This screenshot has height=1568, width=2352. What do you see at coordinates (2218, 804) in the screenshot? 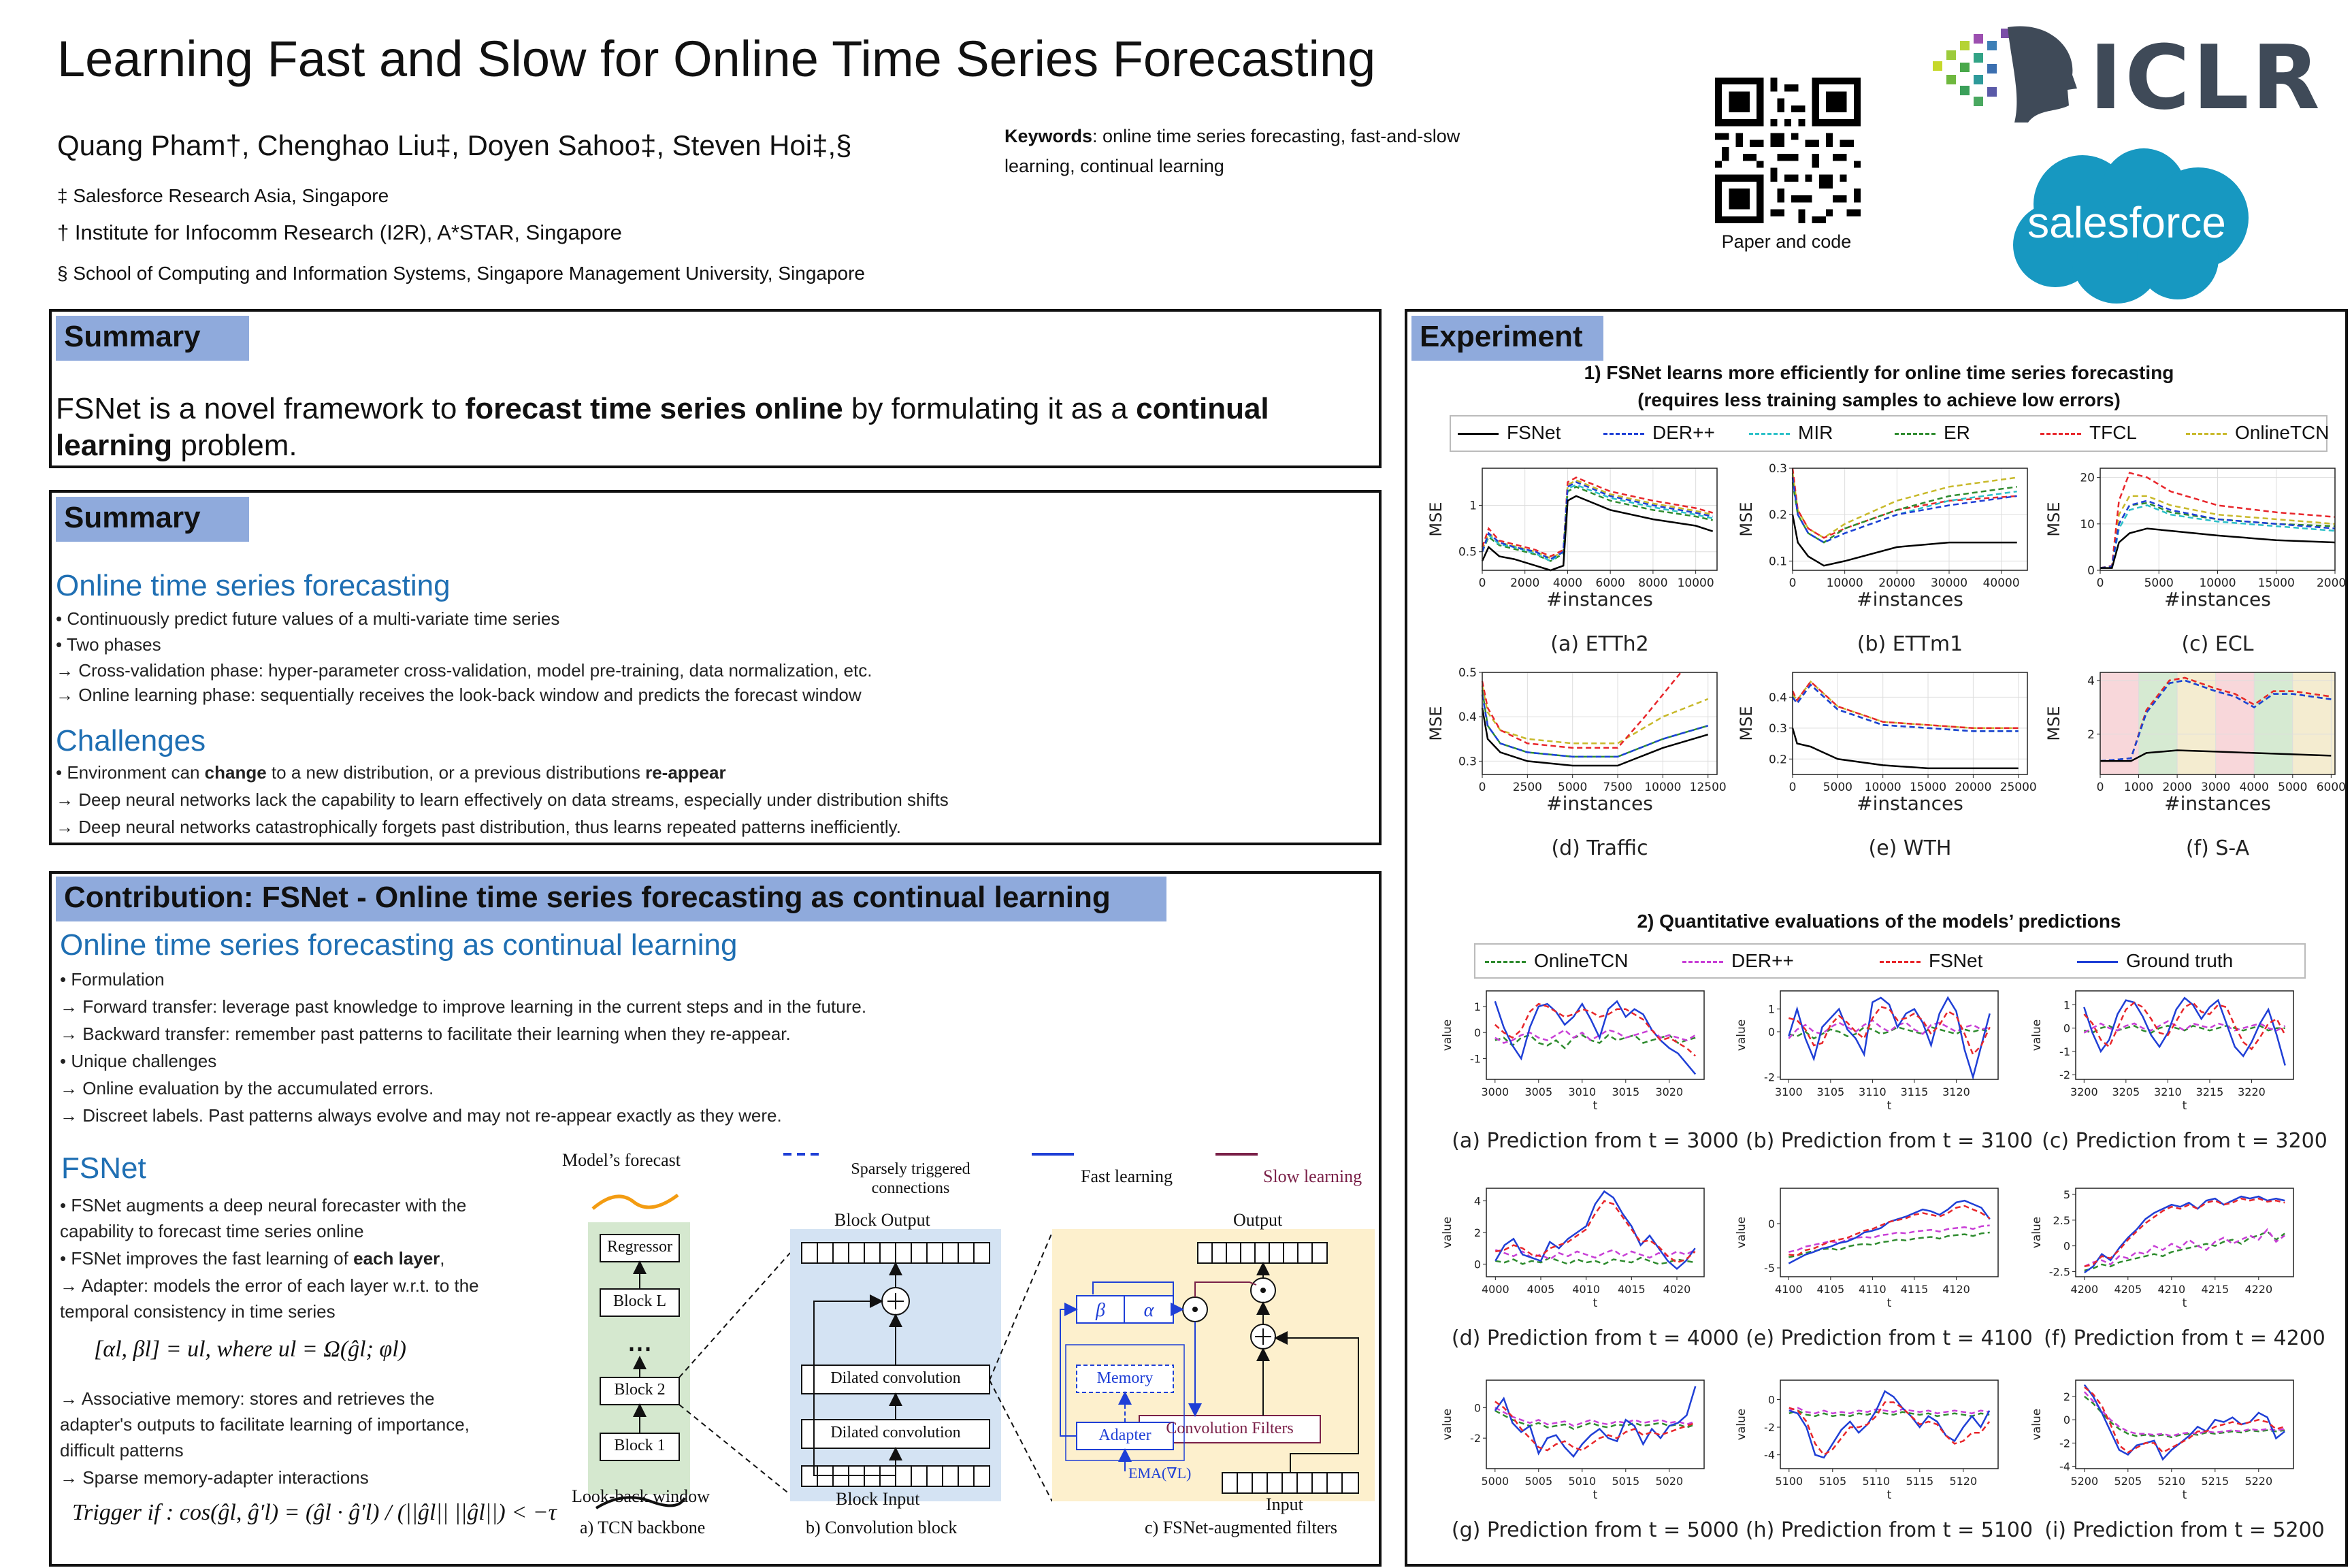
I see `x-axis-label: #instances` at bounding box center [2218, 804].